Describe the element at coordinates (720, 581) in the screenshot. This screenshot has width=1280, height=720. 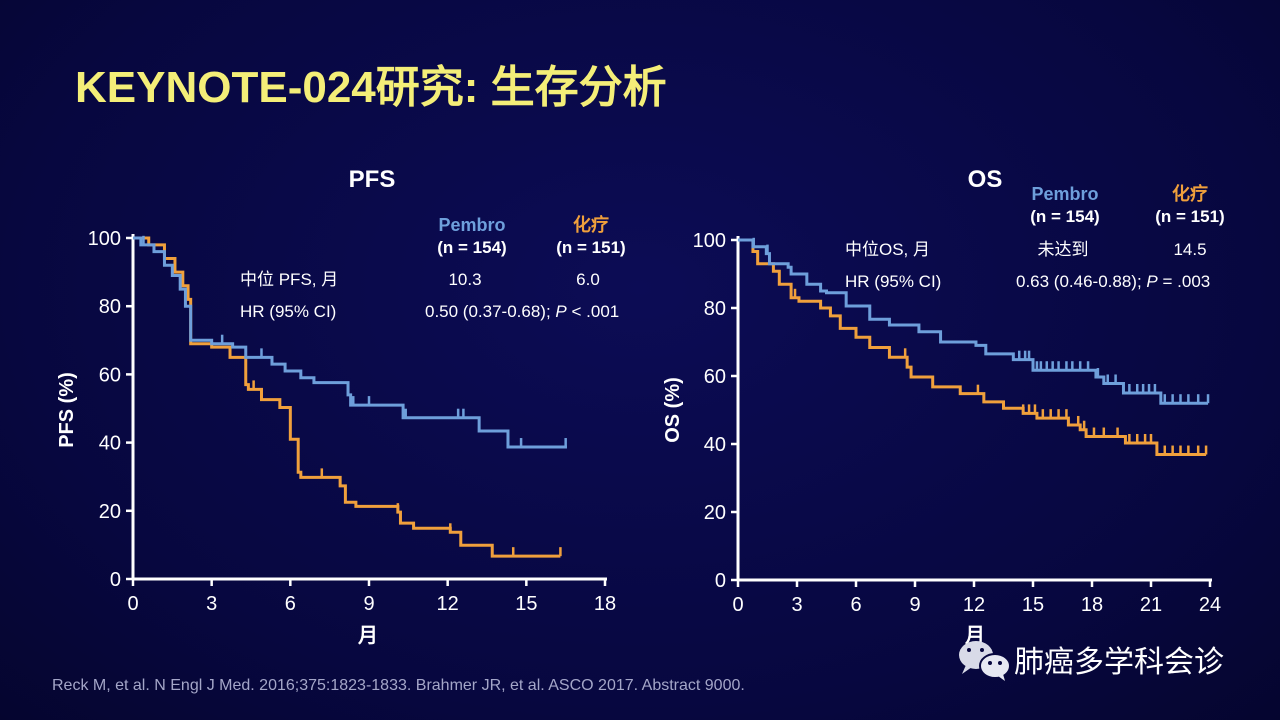
I see `os-y-tick-label: 0` at that location.